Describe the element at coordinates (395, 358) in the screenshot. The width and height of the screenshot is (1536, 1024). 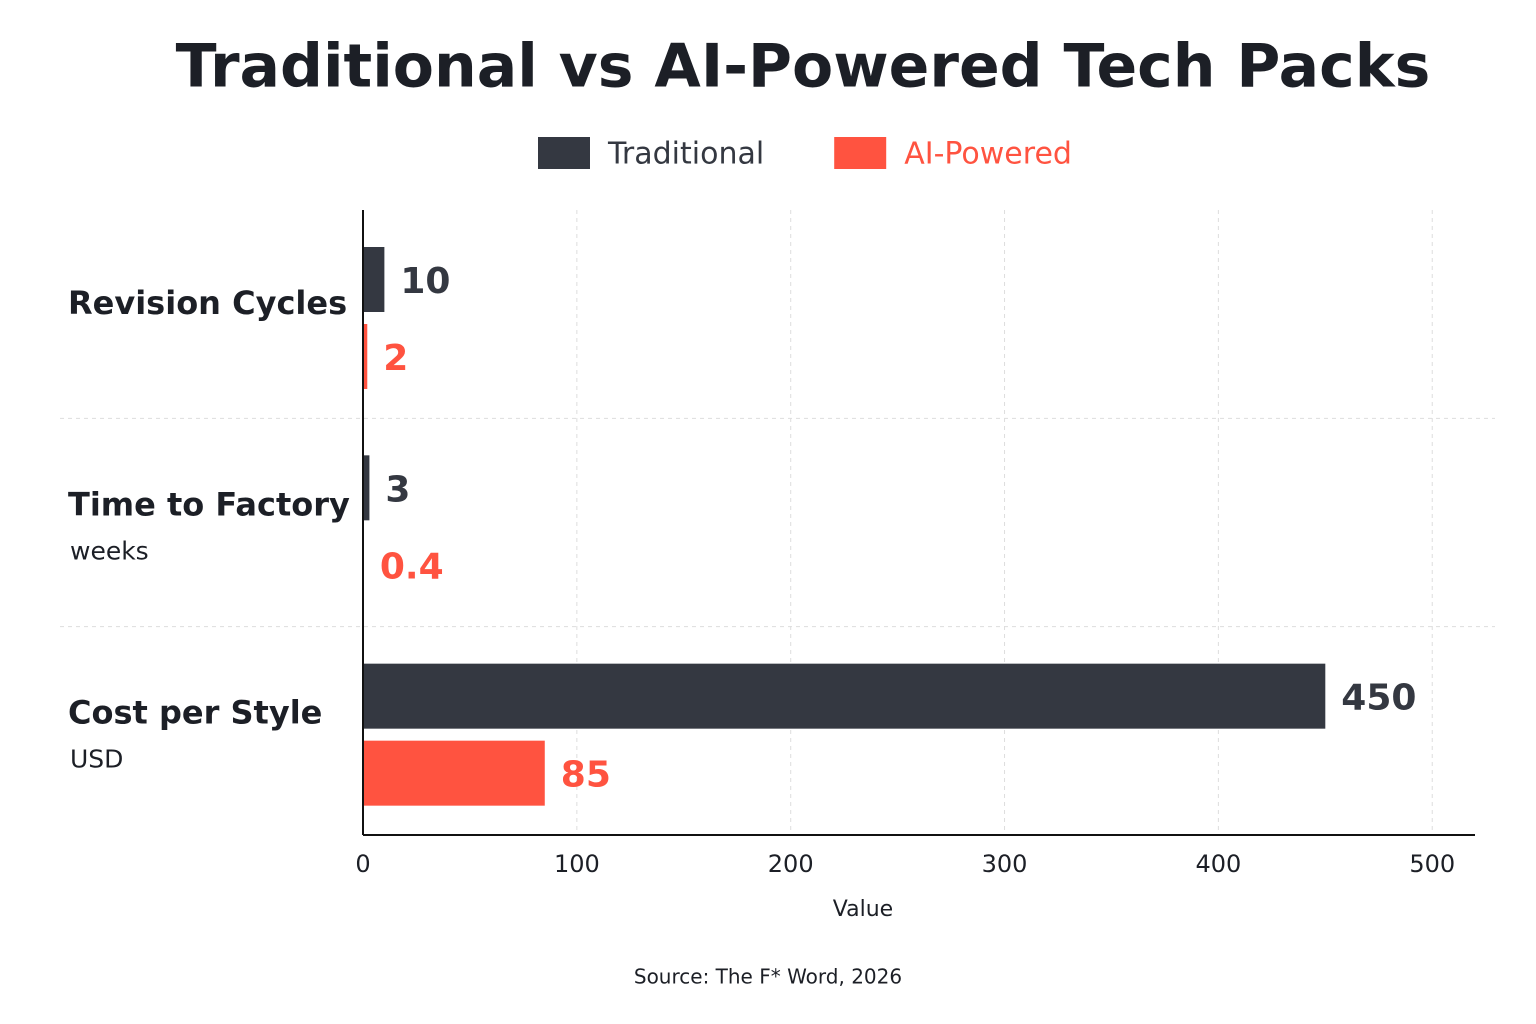
I see `value-label: 2` at that location.